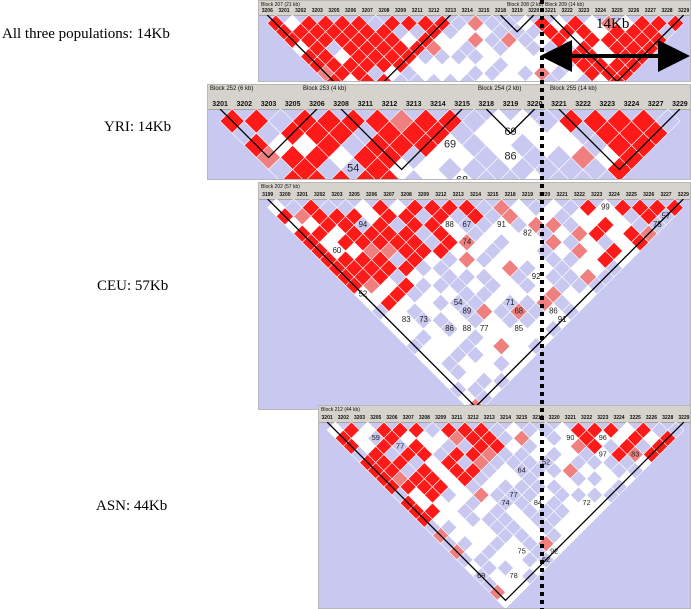 This screenshot has width=691, height=609. Describe the element at coordinates (132, 506) in the screenshot. I see `label-asn: ASN: 44Kb` at that location.